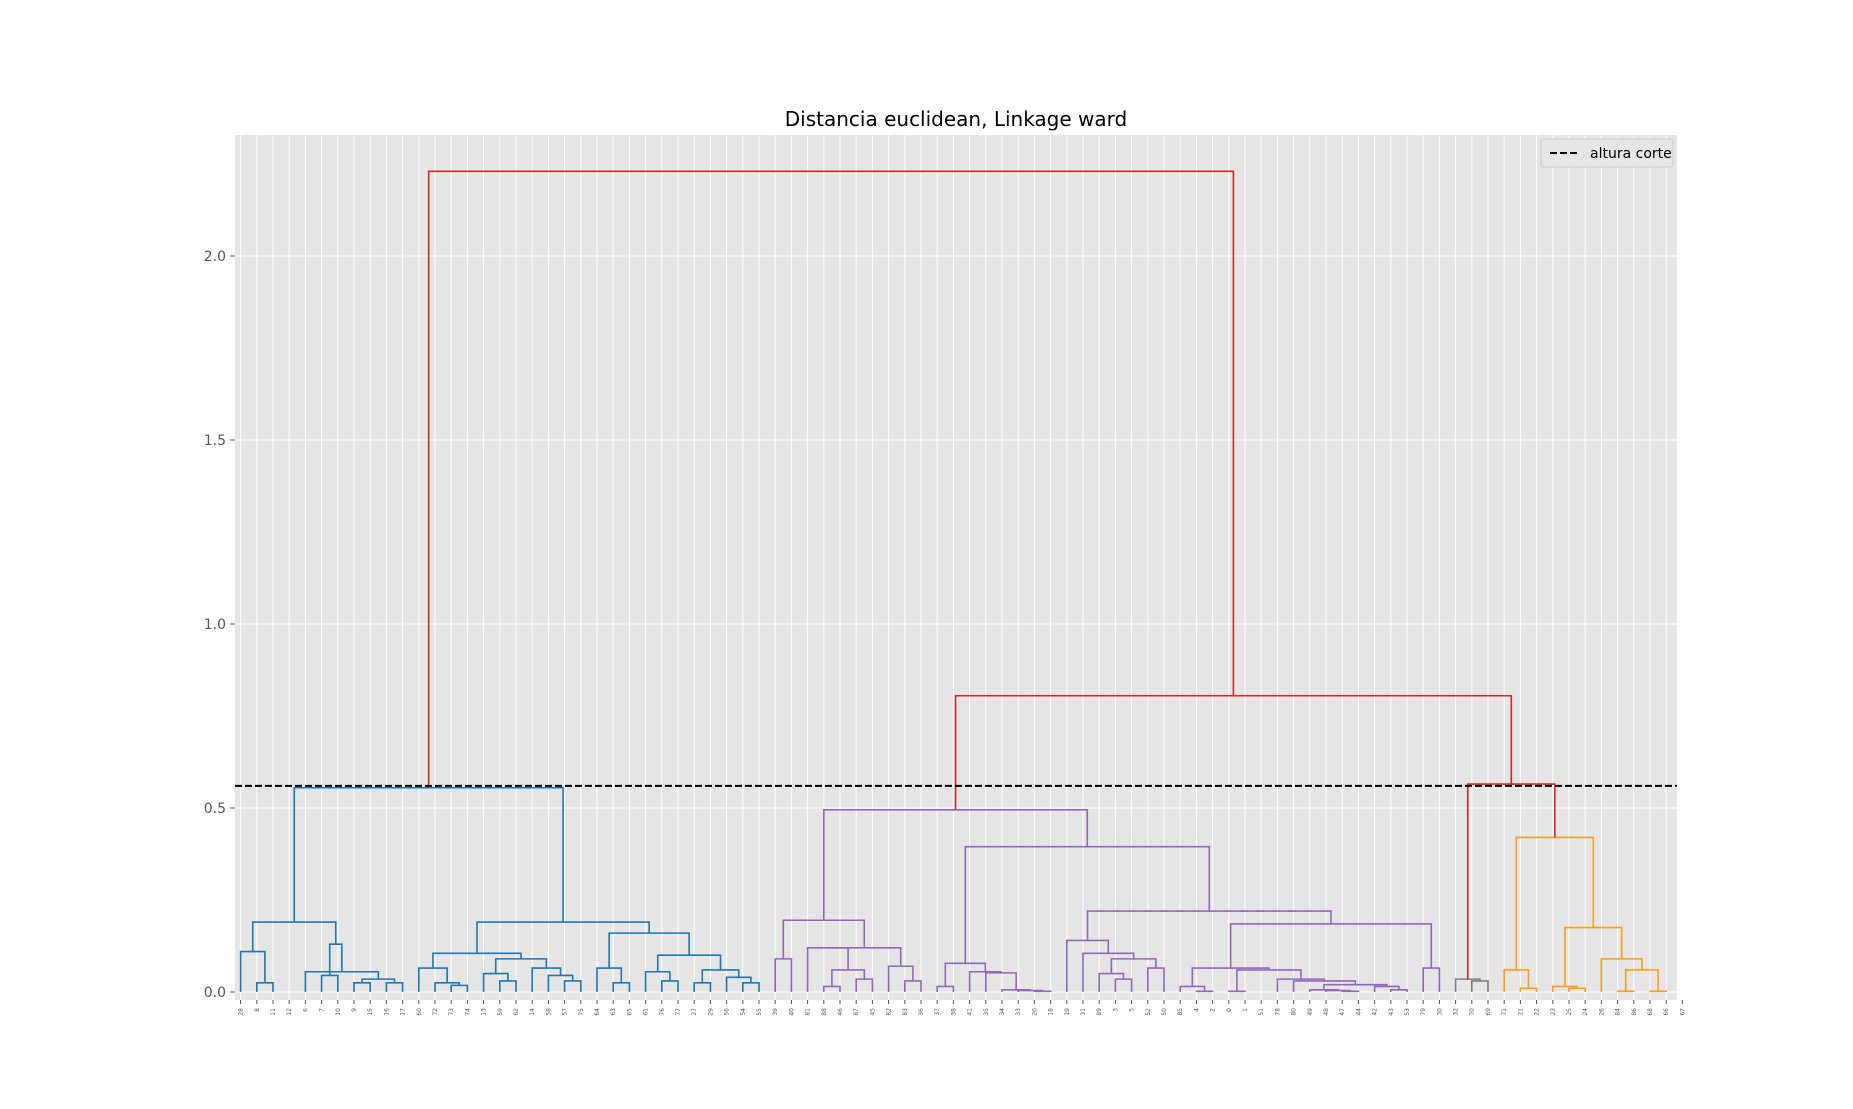  What do you see at coordinates (1067, 1012) in the screenshot?
I see `x-tick-label: 19` at bounding box center [1067, 1012].